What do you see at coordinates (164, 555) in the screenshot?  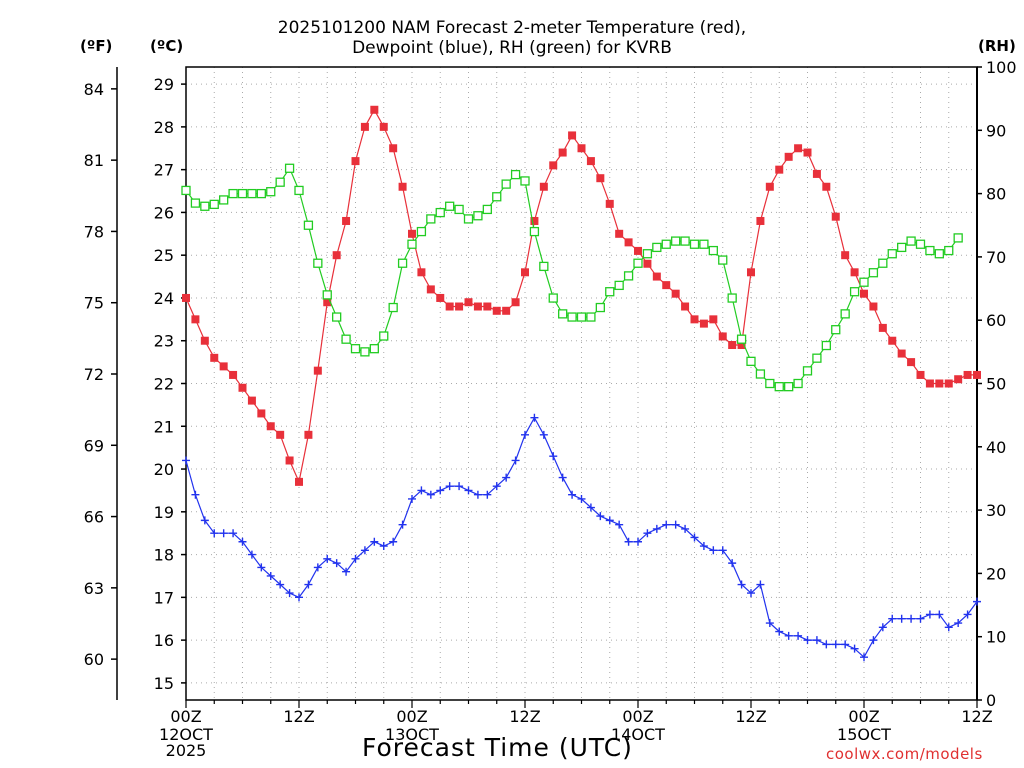 I see `celsius-tick-label: 18` at bounding box center [164, 555].